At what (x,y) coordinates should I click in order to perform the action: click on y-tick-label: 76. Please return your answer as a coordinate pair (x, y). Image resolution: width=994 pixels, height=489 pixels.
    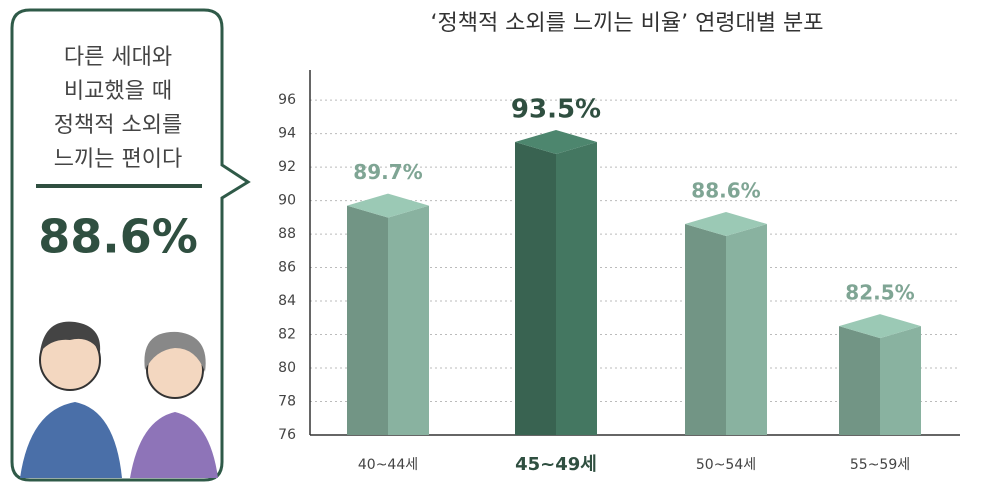
    Looking at the image, I should click on (287, 435).